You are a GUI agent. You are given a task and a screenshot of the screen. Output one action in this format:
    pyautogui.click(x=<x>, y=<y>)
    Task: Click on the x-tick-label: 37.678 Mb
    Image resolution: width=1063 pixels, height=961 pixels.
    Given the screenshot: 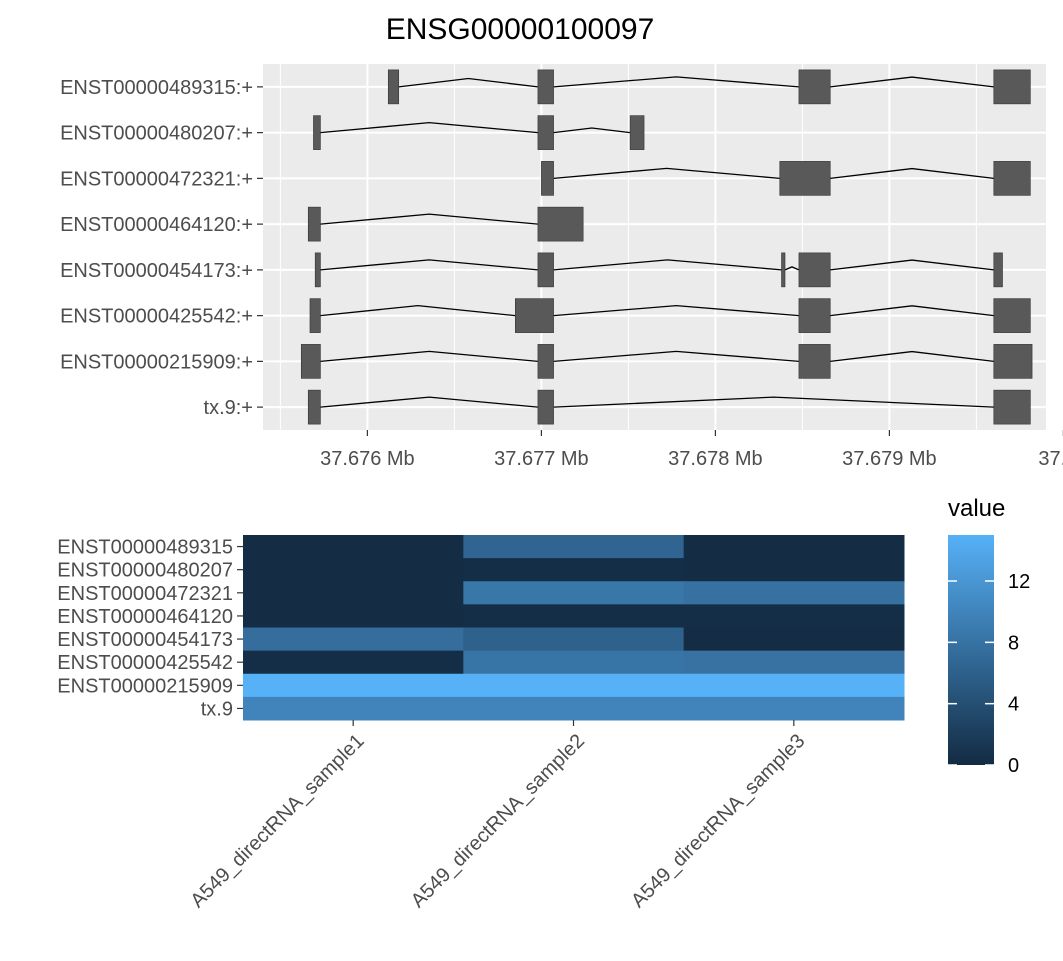 What is the action you would take?
    pyautogui.click(x=715, y=459)
    